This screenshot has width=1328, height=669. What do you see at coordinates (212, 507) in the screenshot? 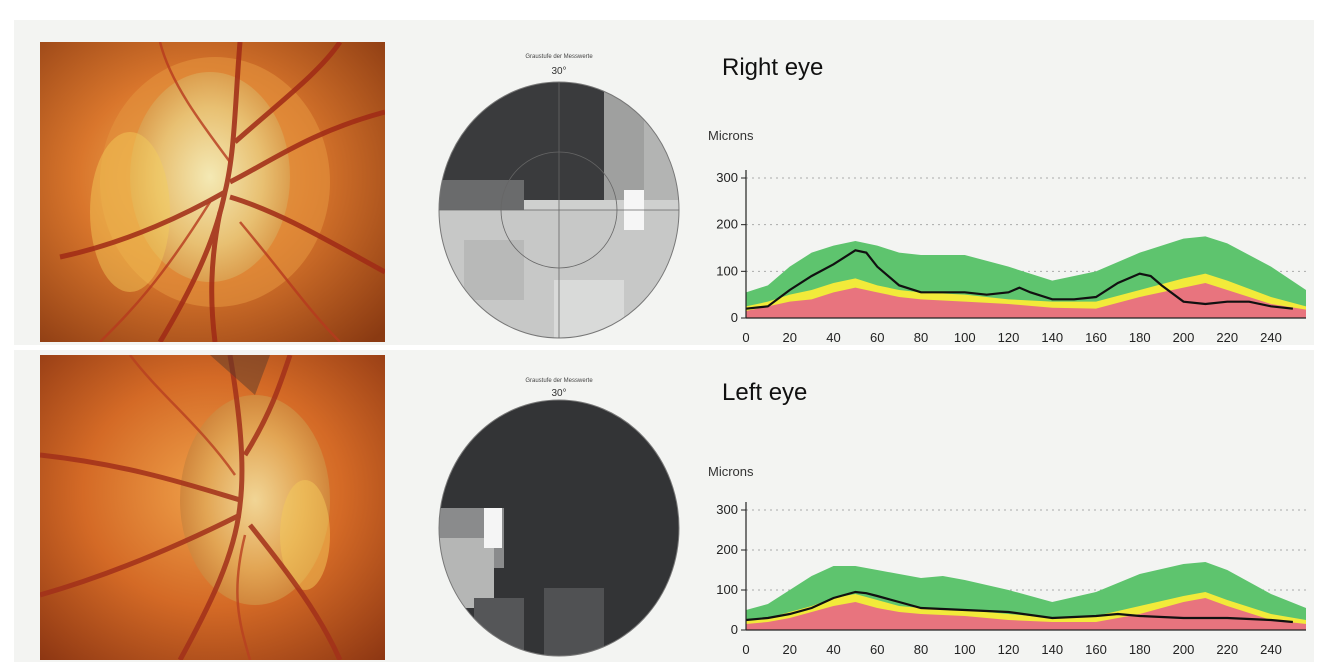
I see `left-fundus-photo` at bounding box center [212, 507].